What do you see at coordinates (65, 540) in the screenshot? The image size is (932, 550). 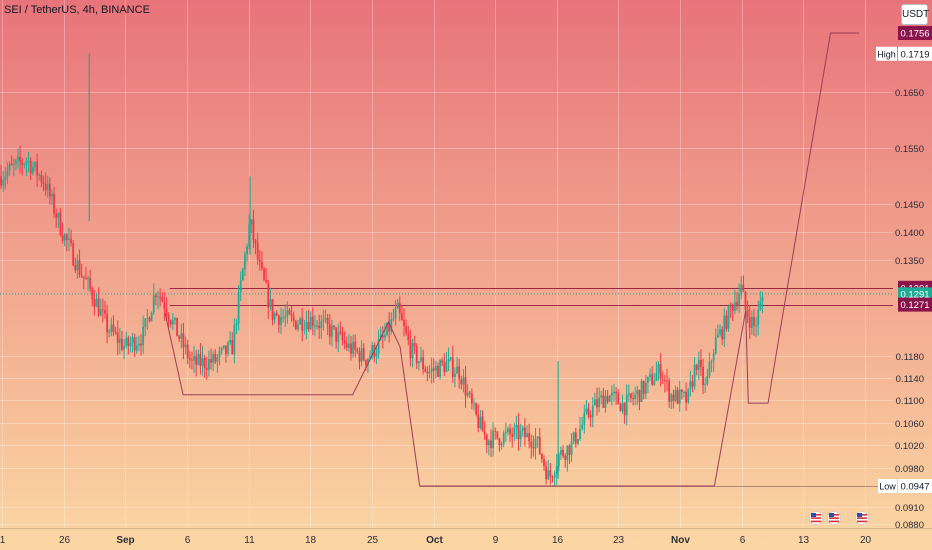 I see `x-tick-label: 26` at bounding box center [65, 540].